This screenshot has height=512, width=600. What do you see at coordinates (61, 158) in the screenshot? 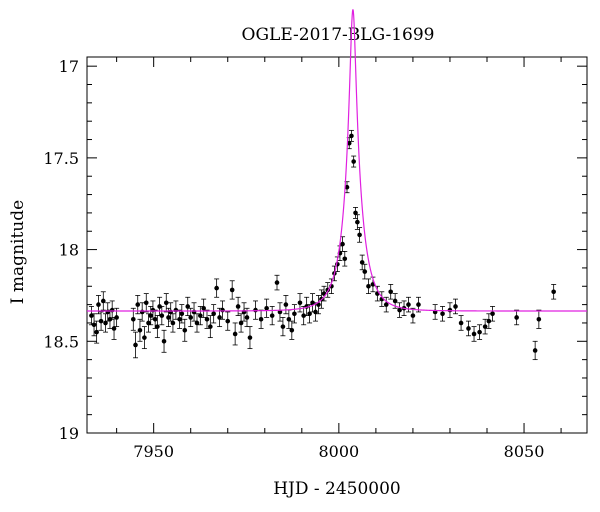
I see `y-tick-label: 17.5` at bounding box center [61, 158].